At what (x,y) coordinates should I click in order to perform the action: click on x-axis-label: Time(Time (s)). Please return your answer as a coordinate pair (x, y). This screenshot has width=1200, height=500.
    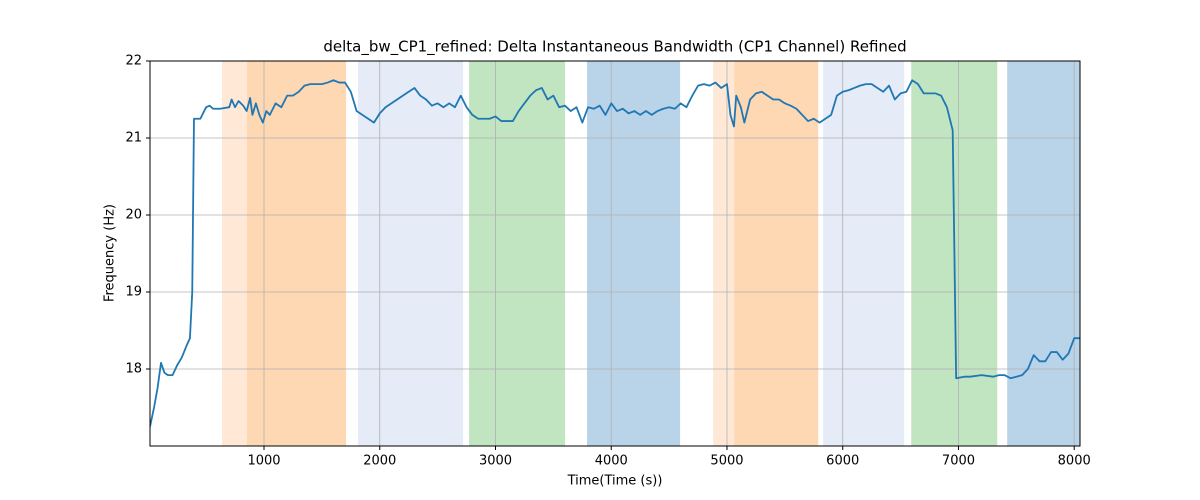
    Looking at the image, I should click on (615, 481).